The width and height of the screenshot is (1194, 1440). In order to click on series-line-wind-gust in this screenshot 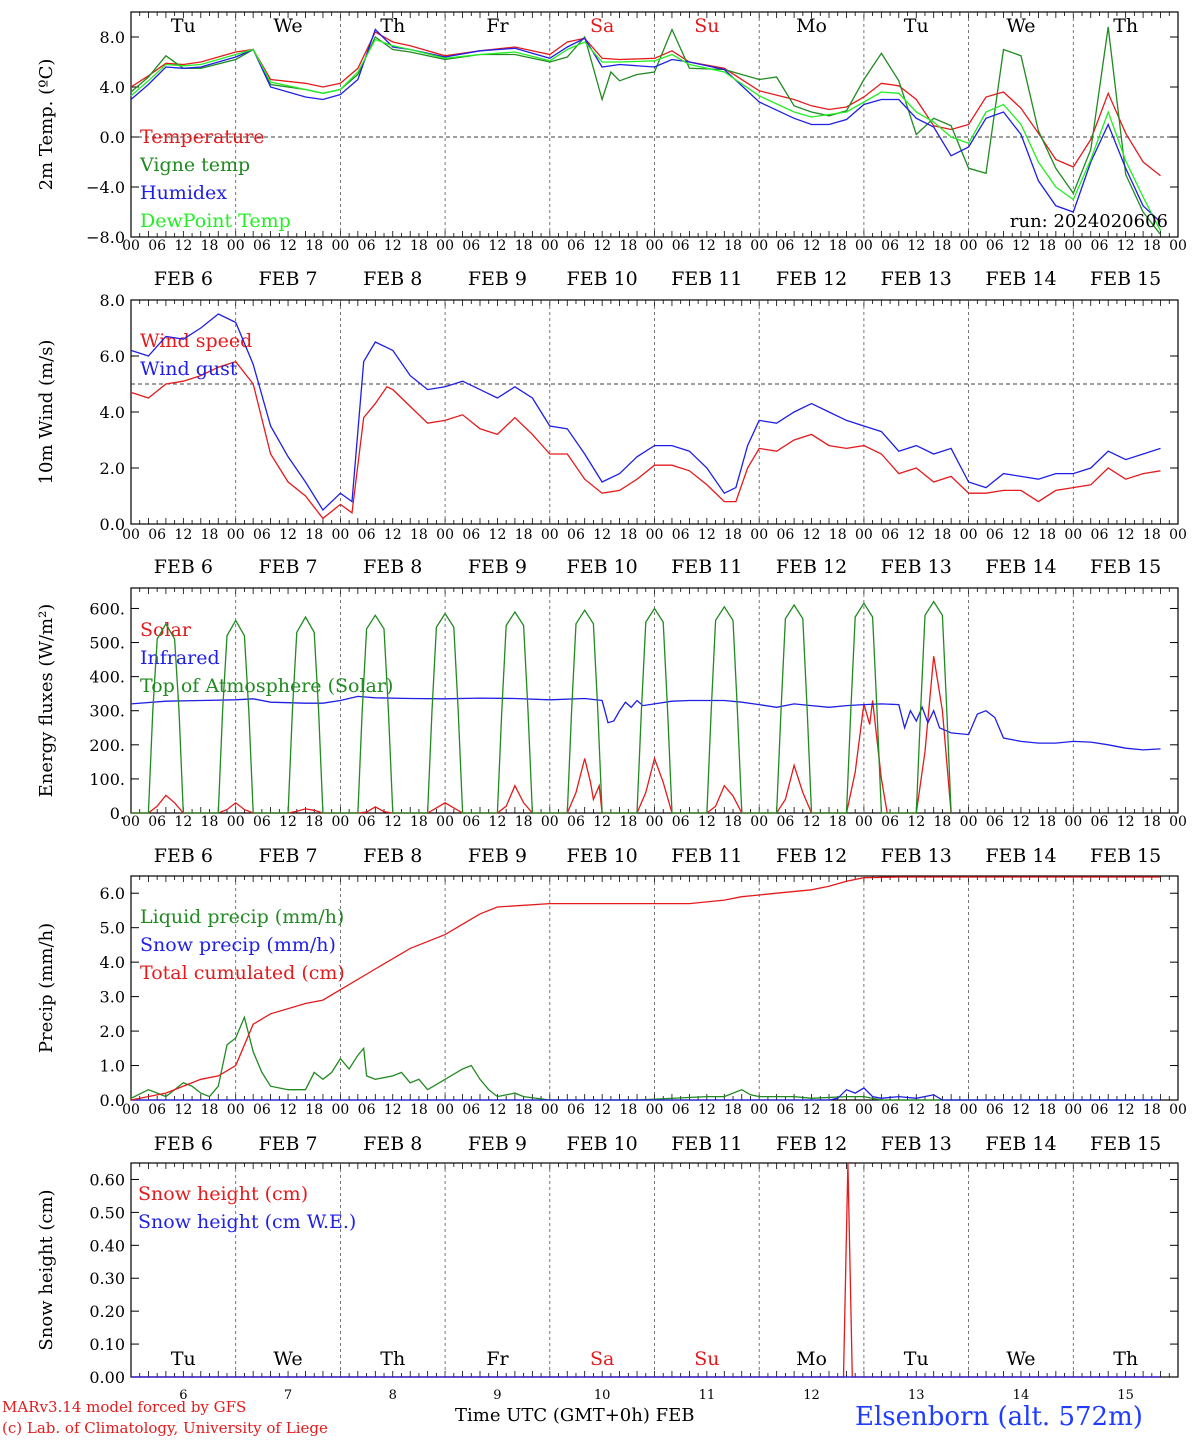, I will do `click(645, 412)`.